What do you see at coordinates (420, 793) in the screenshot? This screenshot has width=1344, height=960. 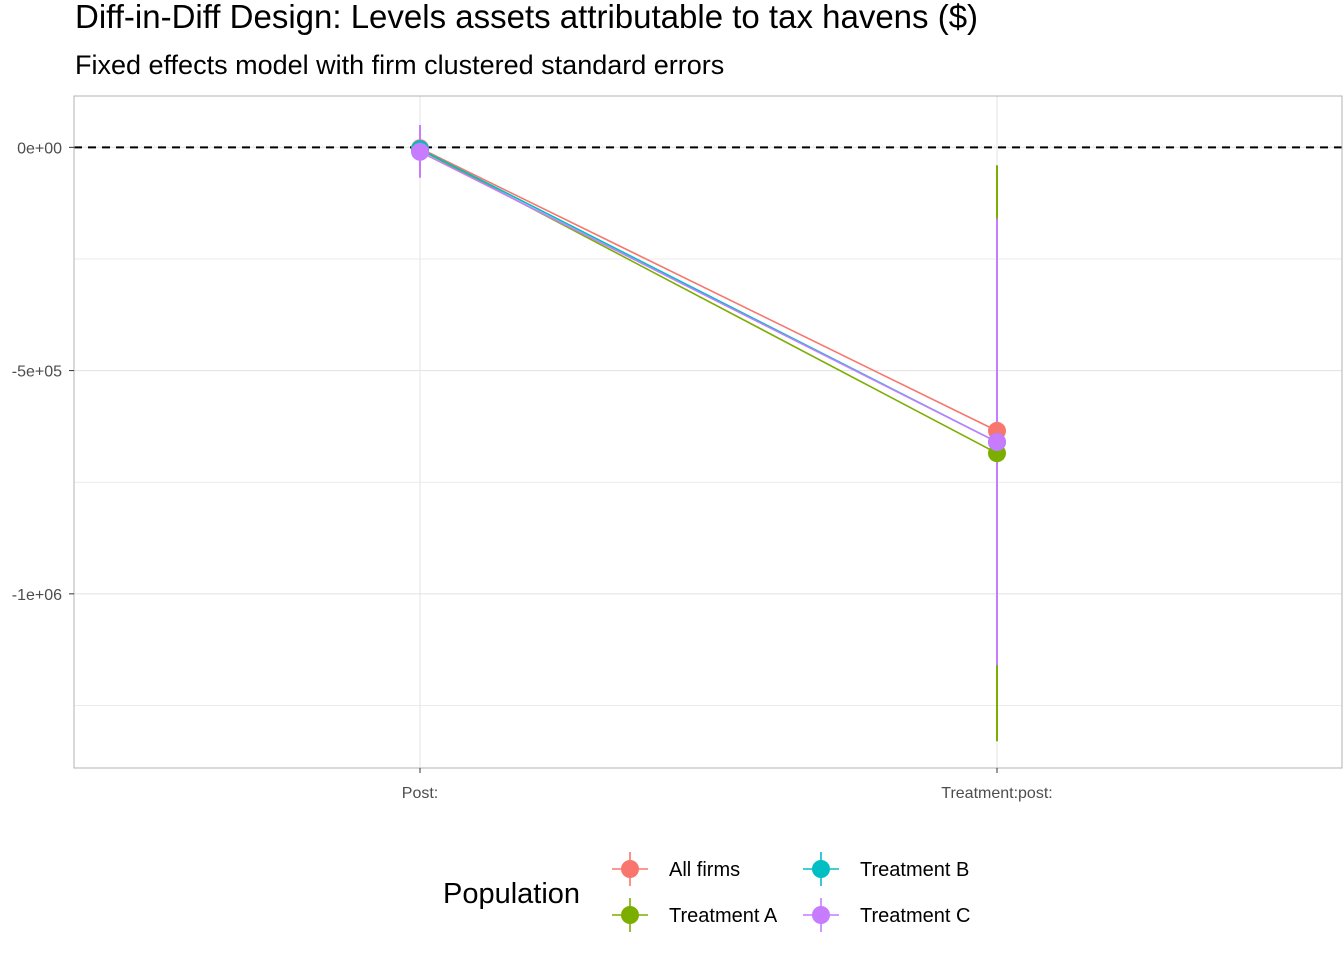 I see `x-tick-label: Post:` at bounding box center [420, 793].